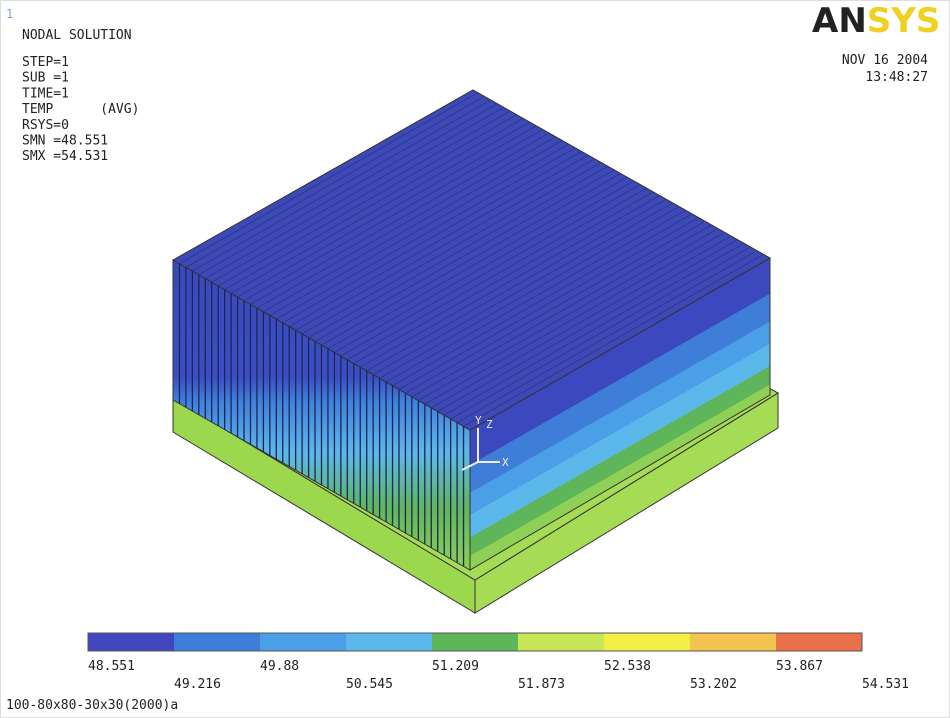 The image size is (950, 718). What do you see at coordinates (455, 666) in the screenshot?
I see `legend-label: 51.209` at bounding box center [455, 666].